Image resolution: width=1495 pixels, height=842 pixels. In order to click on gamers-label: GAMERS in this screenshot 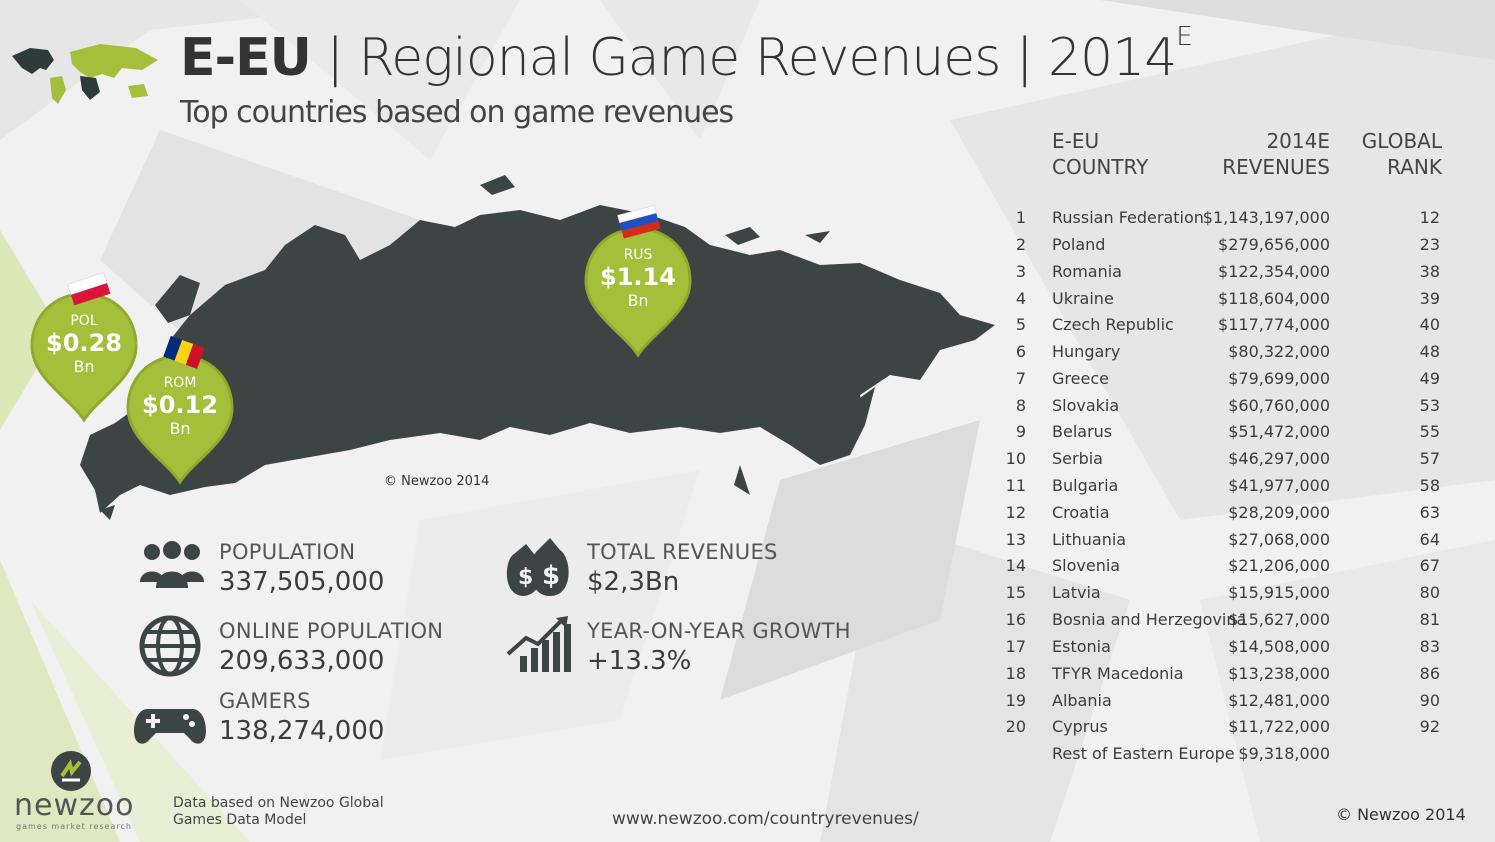, I will do `click(265, 701)`.